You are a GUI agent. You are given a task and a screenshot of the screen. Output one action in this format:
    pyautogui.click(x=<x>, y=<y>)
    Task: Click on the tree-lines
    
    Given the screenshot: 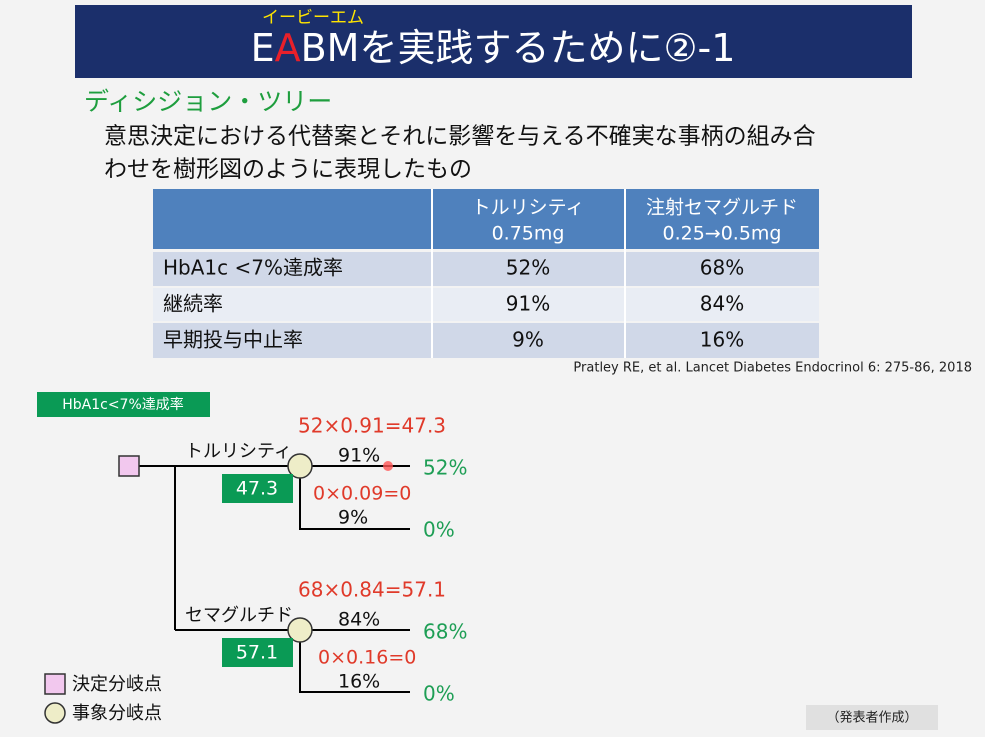 What is the action you would take?
    pyautogui.click(x=274, y=579)
    